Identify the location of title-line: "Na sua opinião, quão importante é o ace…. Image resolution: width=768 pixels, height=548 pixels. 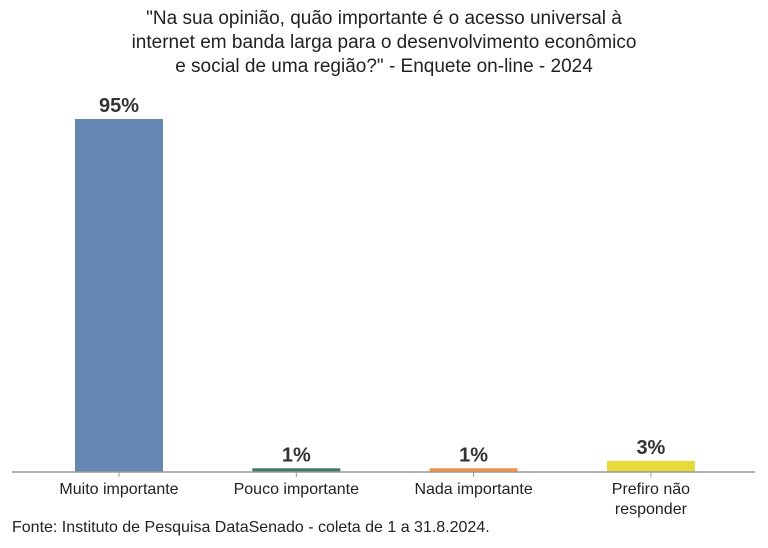
(384, 18).